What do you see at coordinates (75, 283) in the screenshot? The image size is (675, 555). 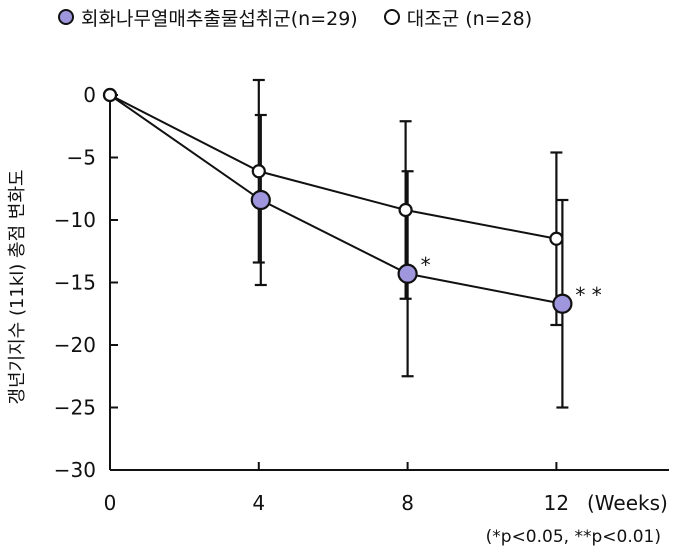 I see `y-tick-label: −15` at bounding box center [75, 283].